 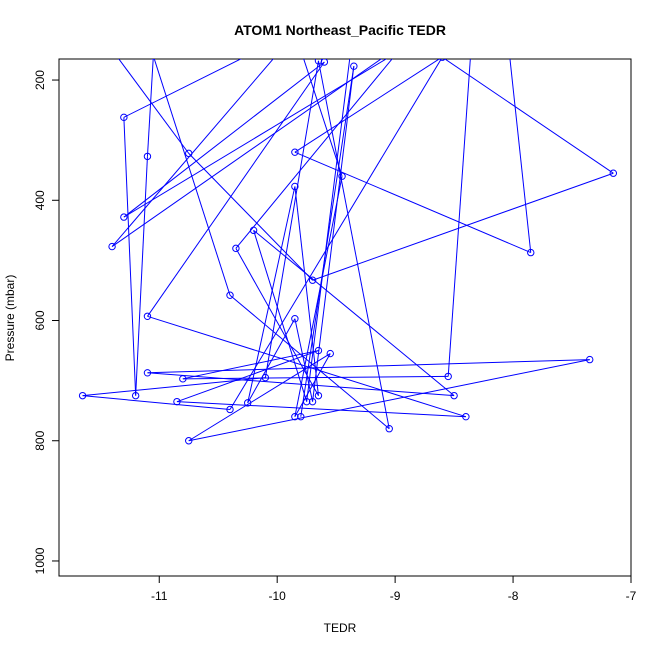 I want to click on y-axis-label: Pressure (mbar), so click(x=10, y=318).